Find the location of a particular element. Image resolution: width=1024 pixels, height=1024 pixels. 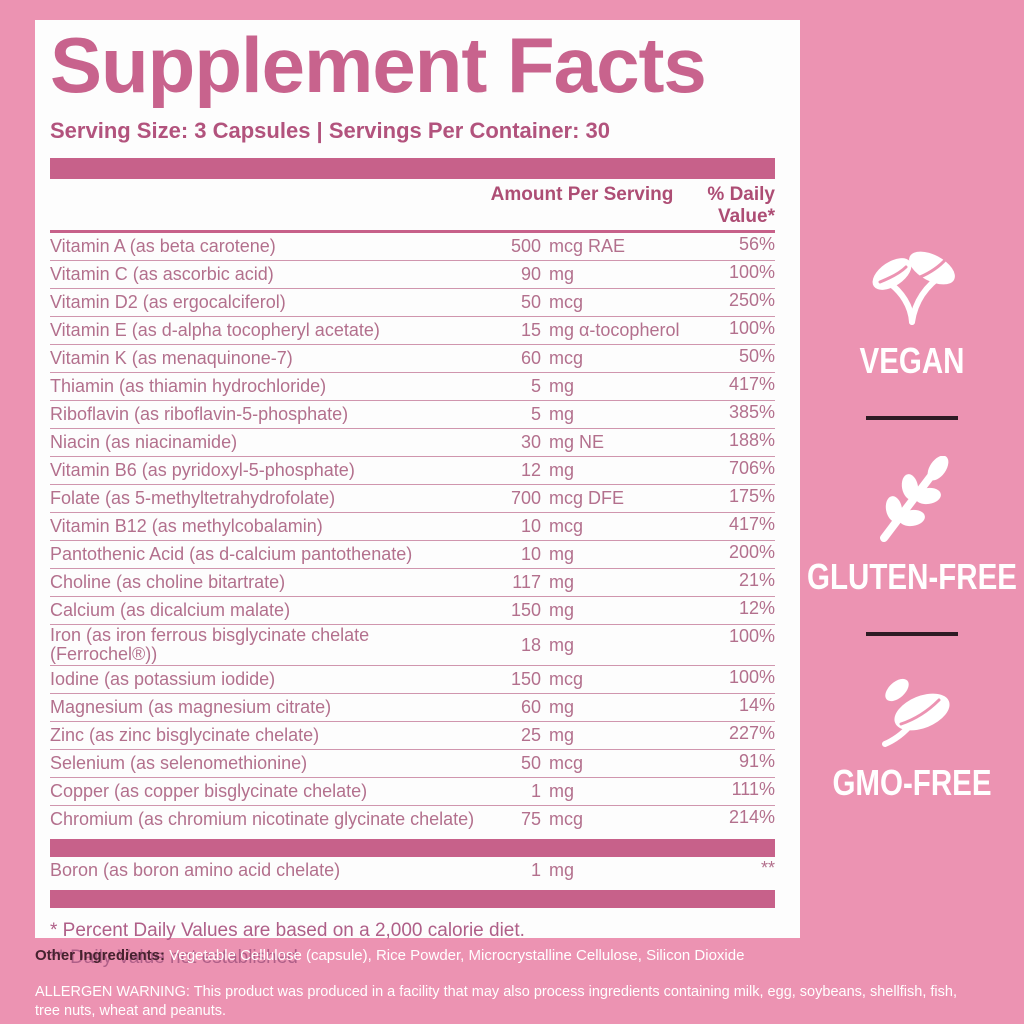

row-unit: mg NE is located at coordinates (577, 442).